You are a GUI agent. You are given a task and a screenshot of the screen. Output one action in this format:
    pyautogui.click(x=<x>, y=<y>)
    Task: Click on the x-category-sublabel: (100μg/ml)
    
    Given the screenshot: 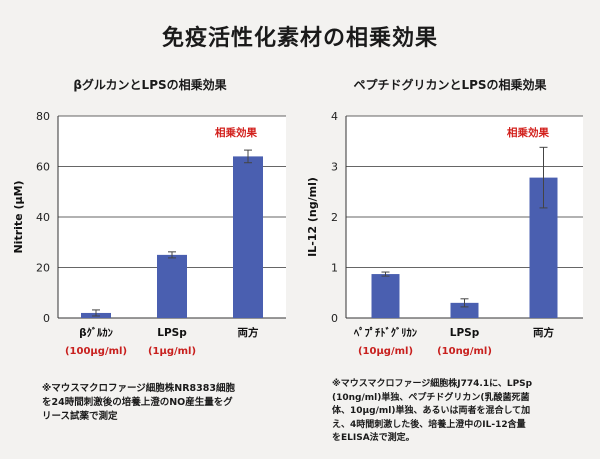 What is the action you would take?
    pyautogui.click(x=96, y=351)
    